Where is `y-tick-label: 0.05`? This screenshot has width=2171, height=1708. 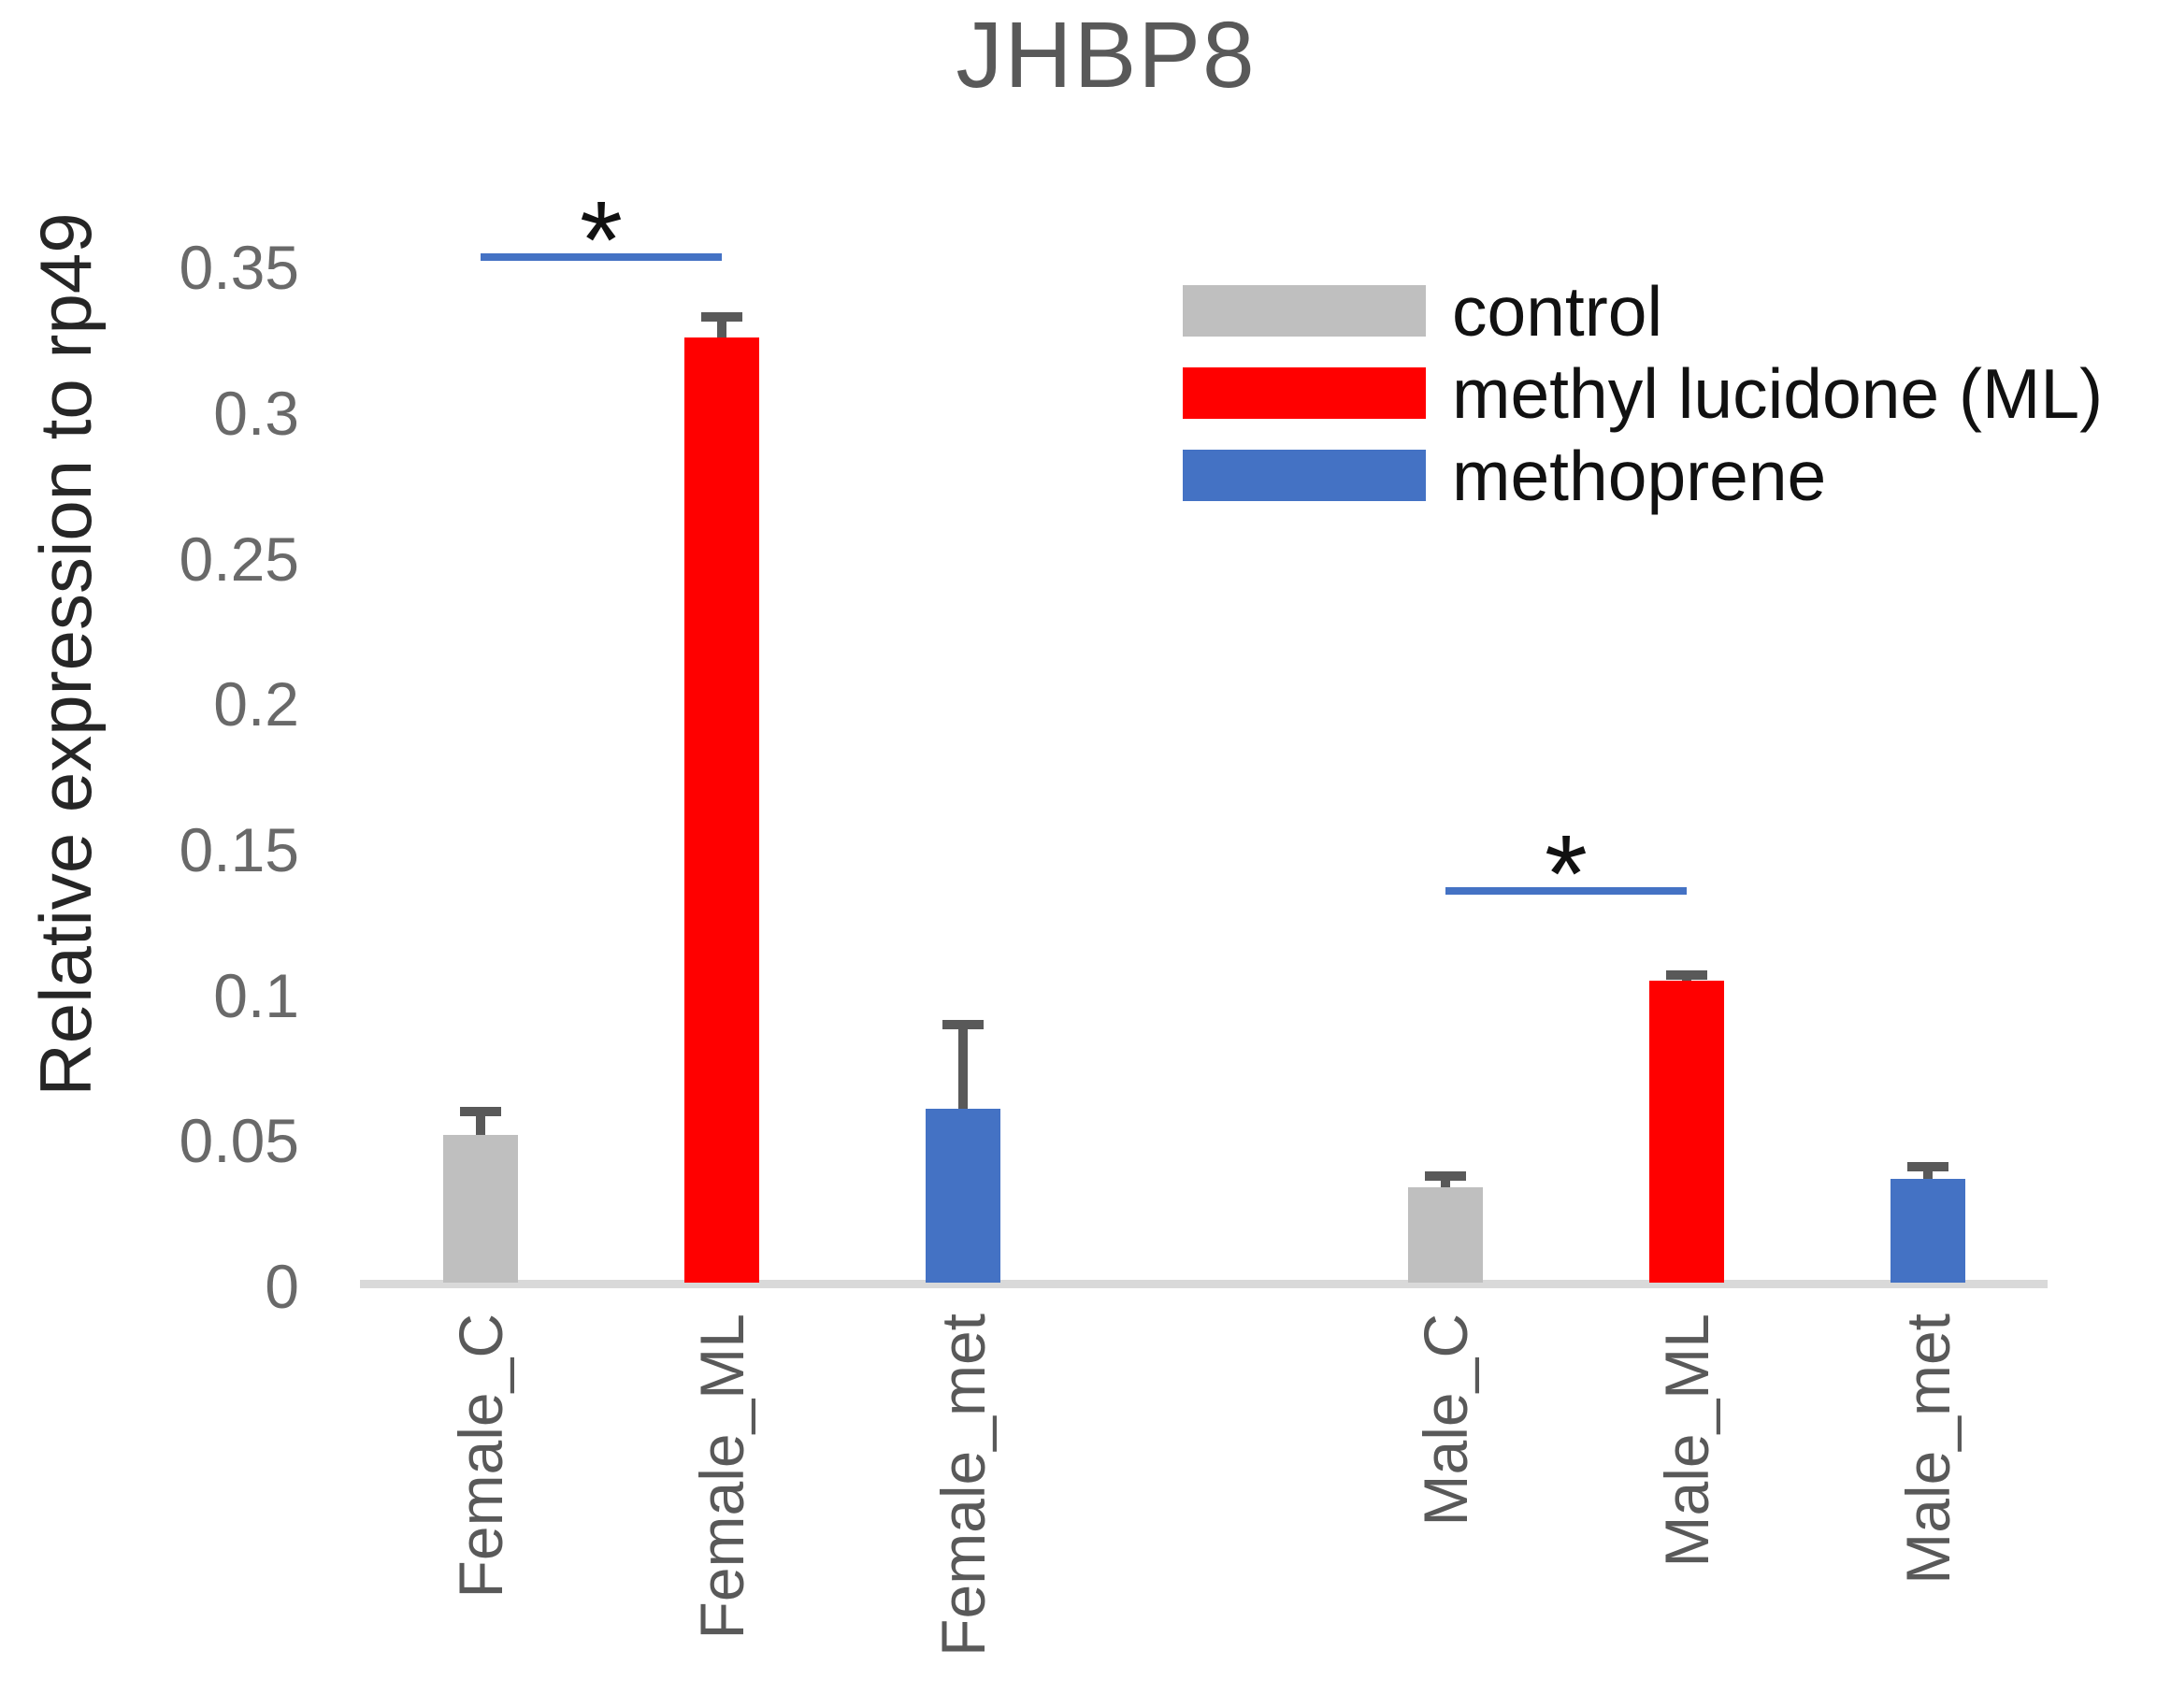 y-tick-label: 0.05 is located at coordinates (239, 1141).